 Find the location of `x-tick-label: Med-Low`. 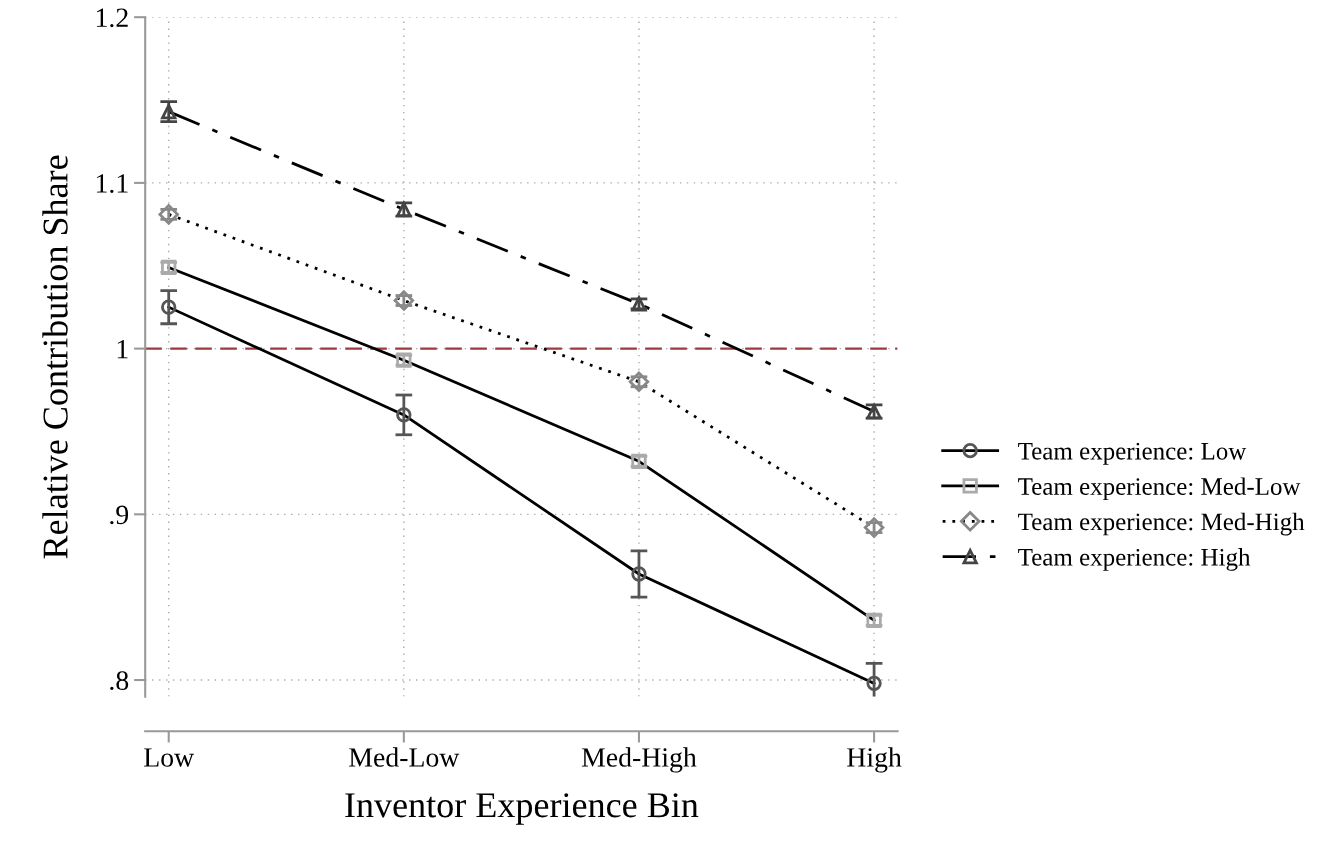

x-tick-label: Med-Low is located at coordinates (404, 757).